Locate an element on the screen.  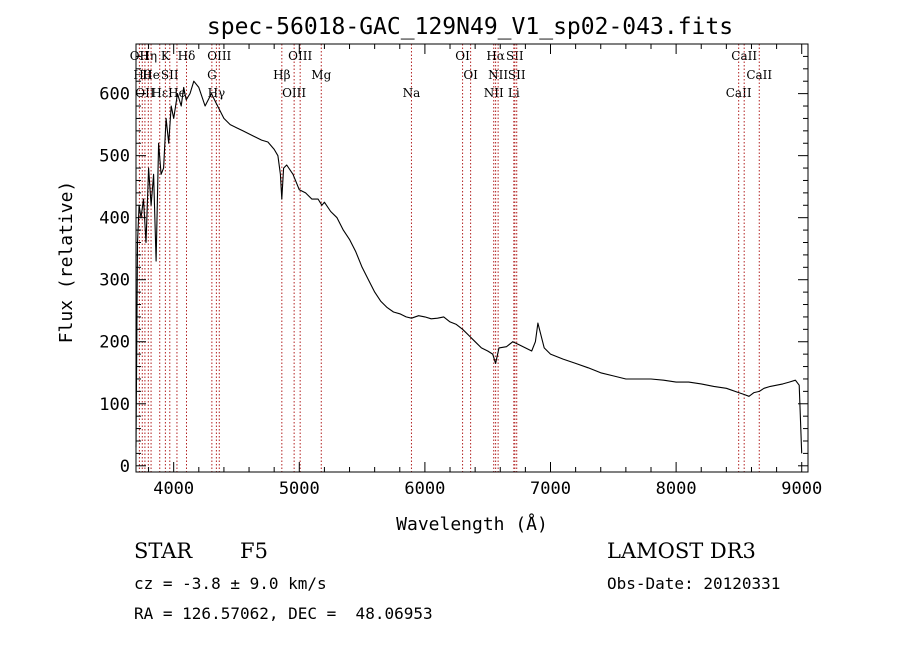
line-label: Hγ is located at coordinates (217, 93).